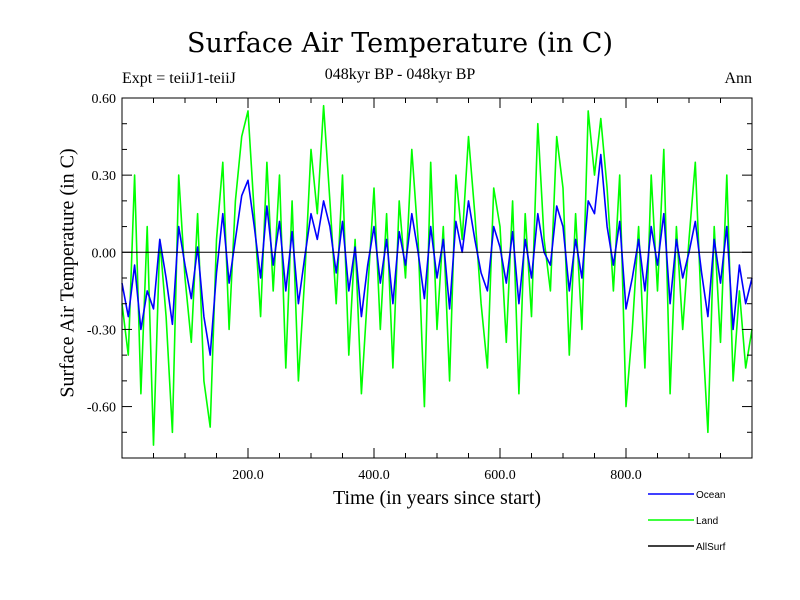  What do you see at coordinates (500, 475) in the screenshot?
I see `x-tick-label: 600.0` at bounding box center [500, 475].